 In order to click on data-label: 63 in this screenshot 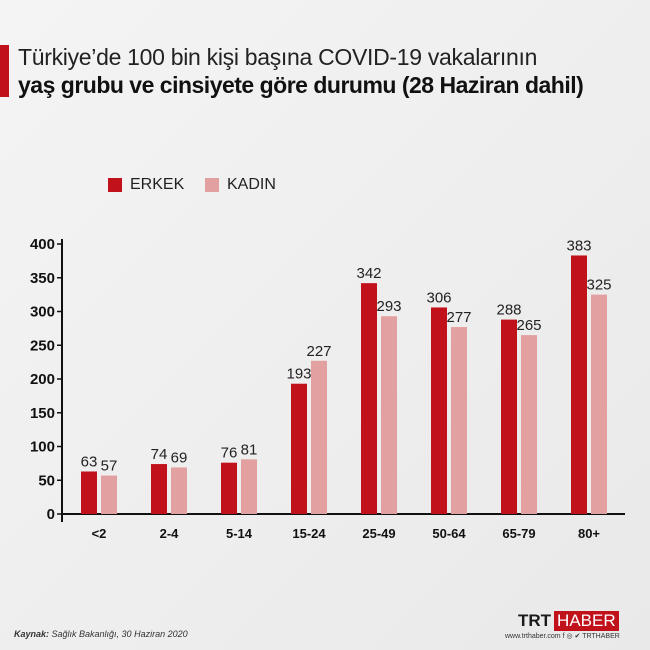, I will do `click(89, 461)`.